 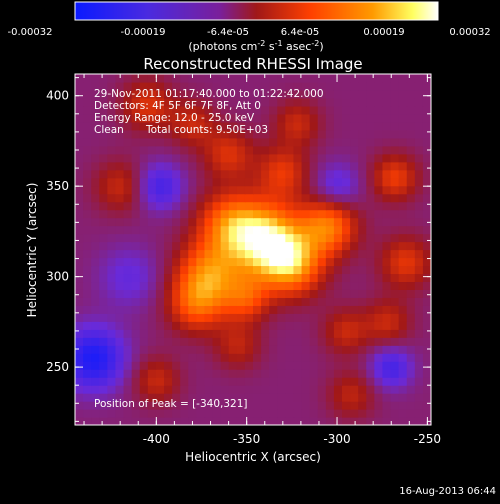 What do you see at coordinates (246, 439) in the screenshot?
I see `x-tick-label: -350` at bounding box center [246, 439].